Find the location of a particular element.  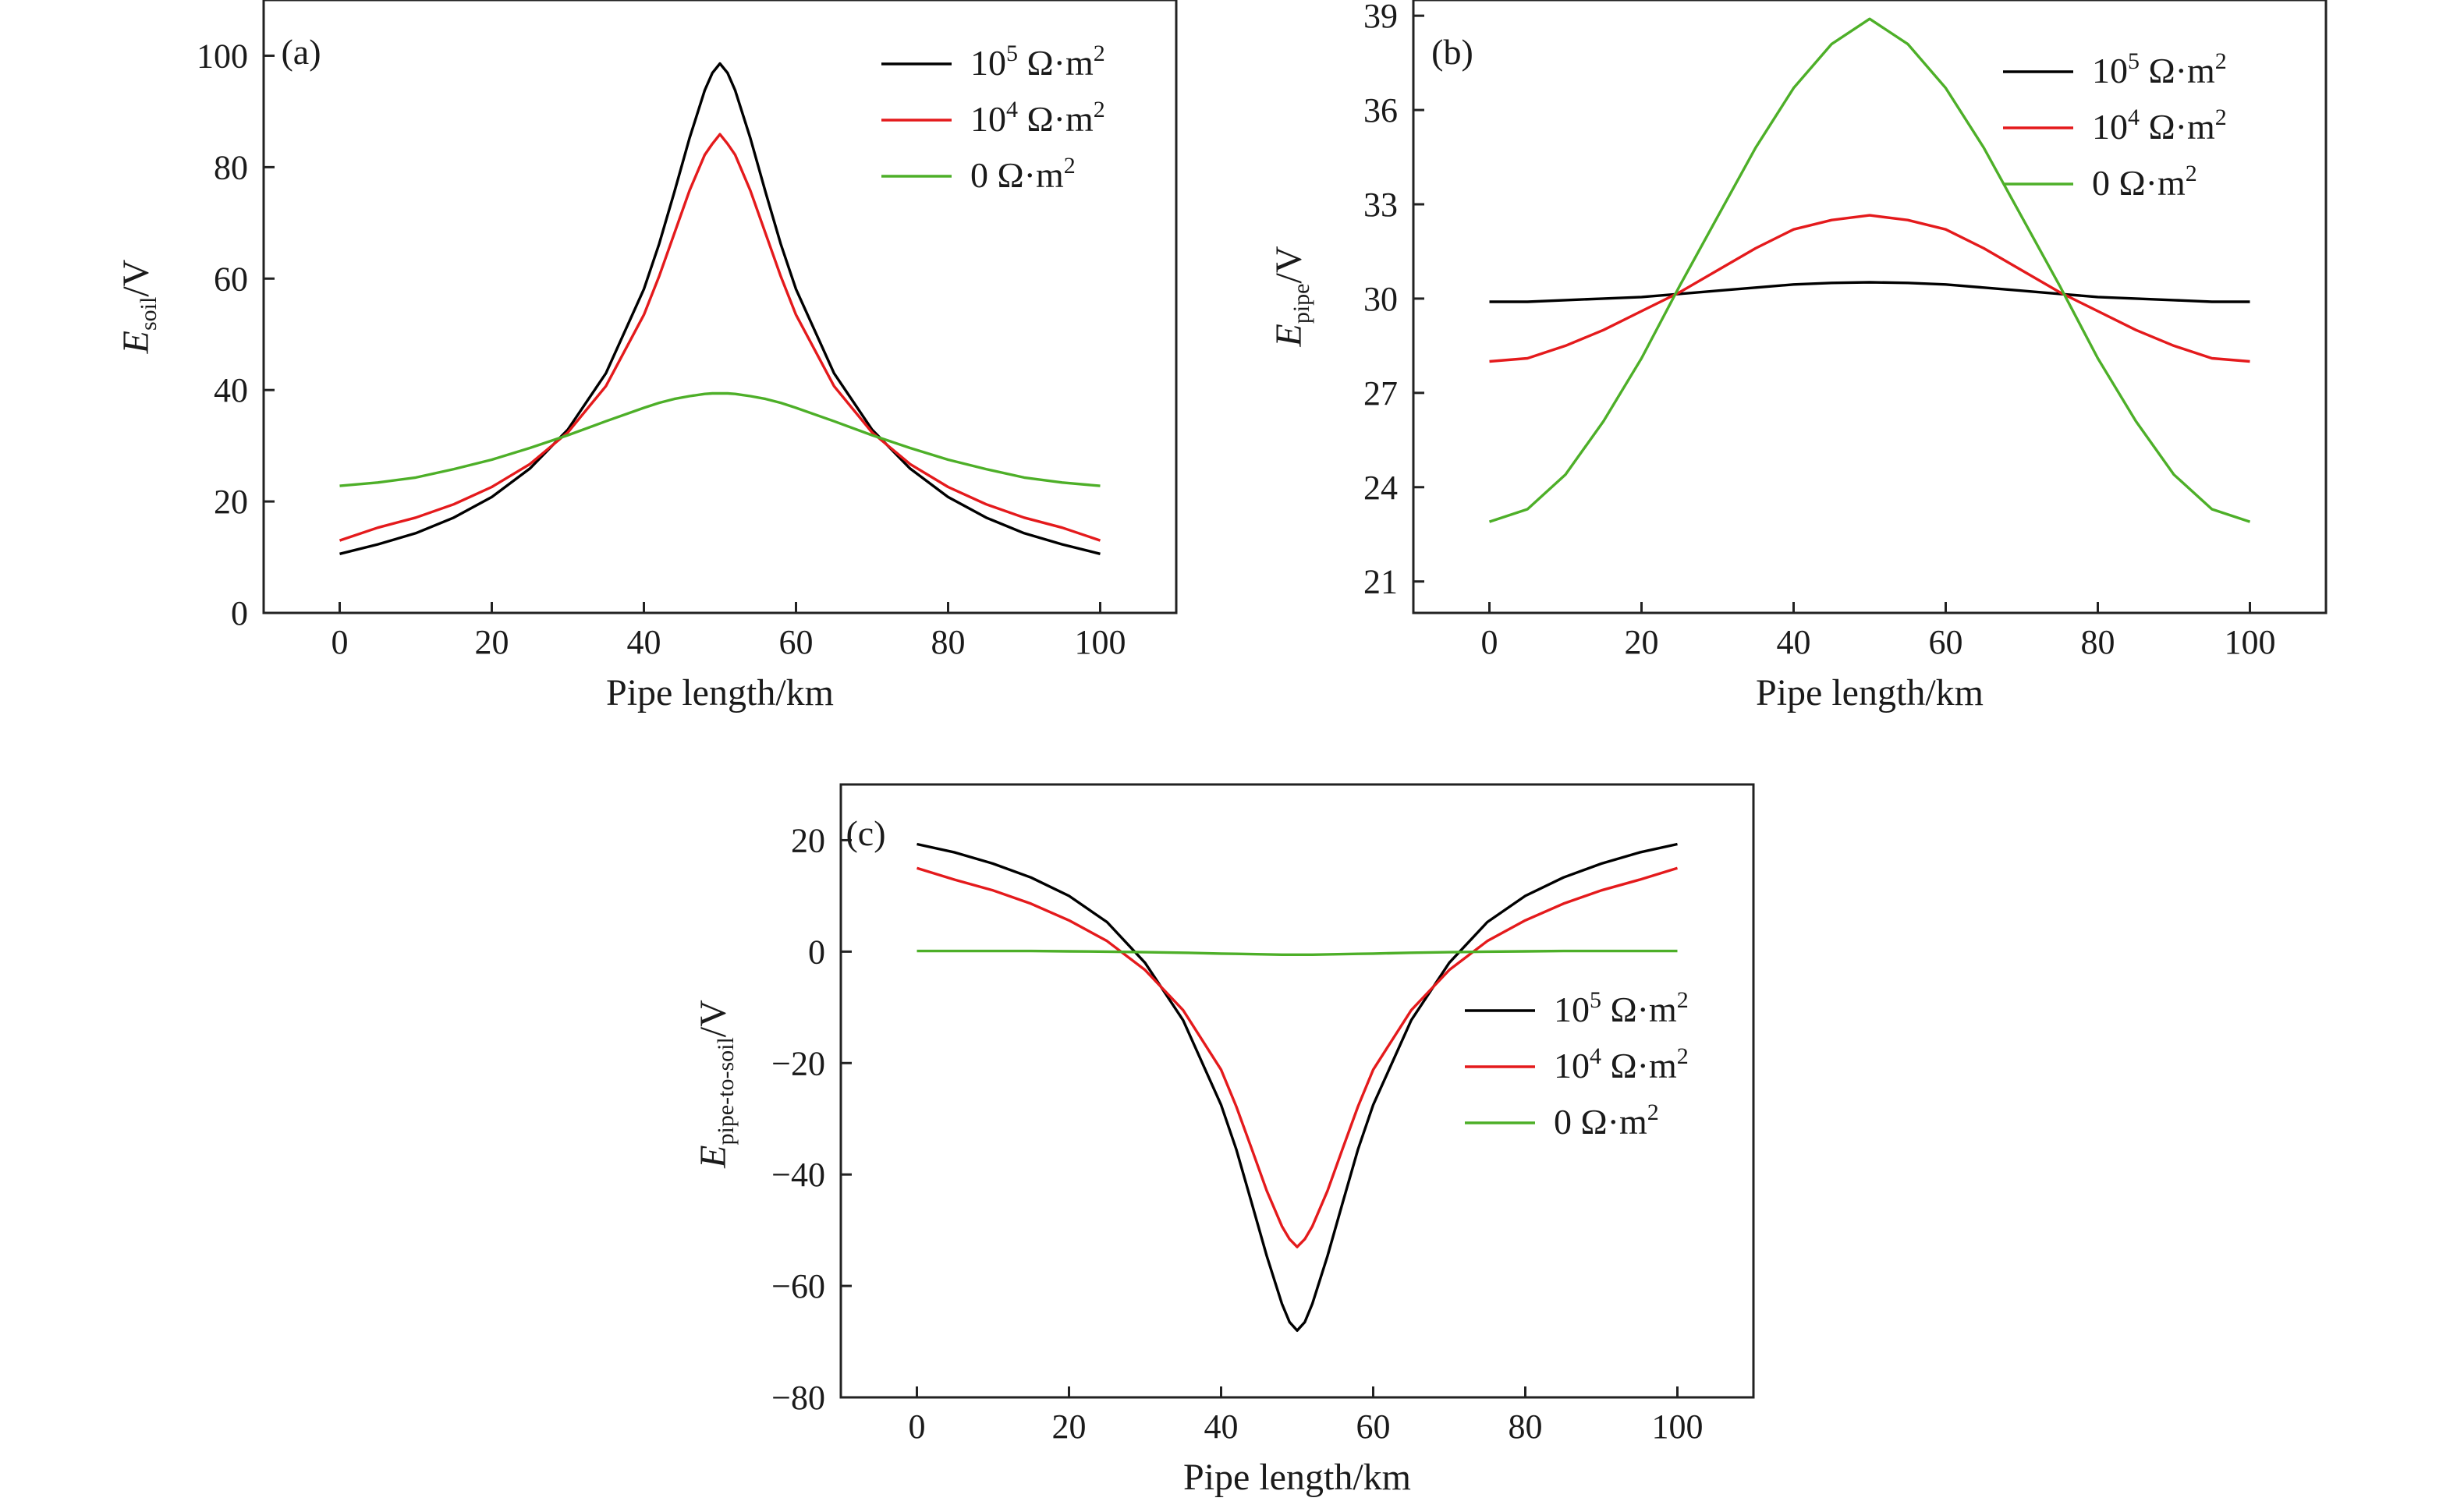

y-tick-label: 80 is located at coordinates (231, 167).